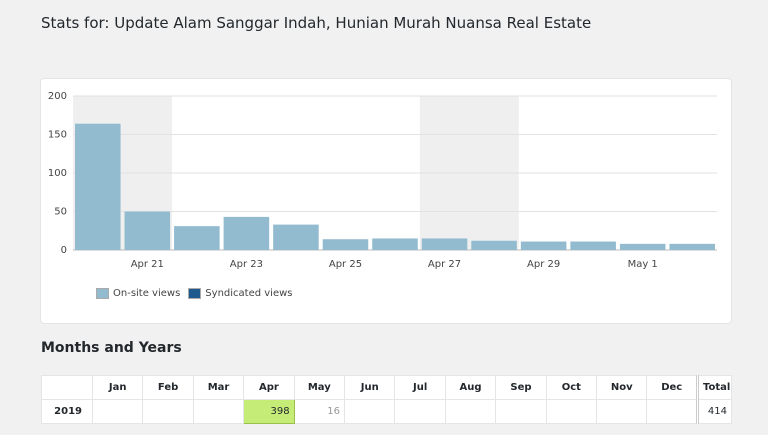  I want to click on bar-onsite: May 1: 8, so click(642, 246).